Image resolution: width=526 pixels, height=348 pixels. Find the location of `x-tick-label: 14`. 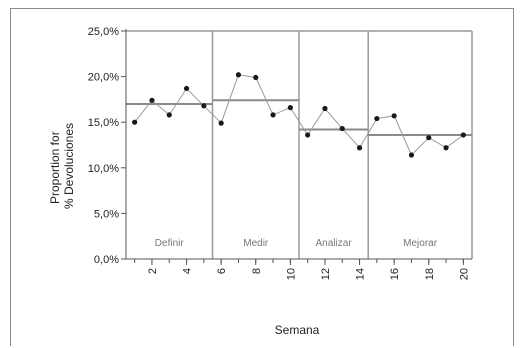

x-tick-label: 14 is located at coordinates (361, 274).